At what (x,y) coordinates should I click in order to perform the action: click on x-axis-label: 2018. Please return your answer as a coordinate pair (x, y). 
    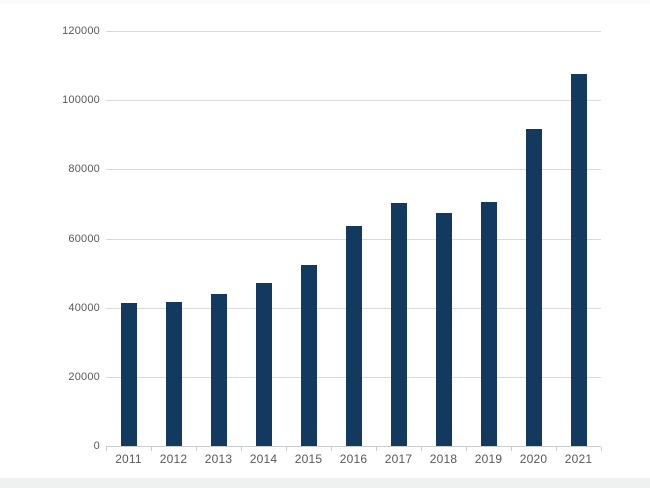
    Looking at the image, I should click on (443, 459).